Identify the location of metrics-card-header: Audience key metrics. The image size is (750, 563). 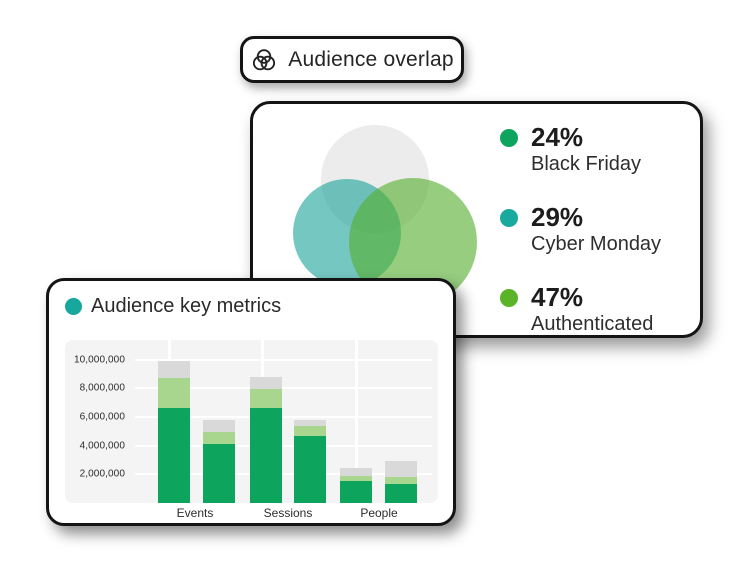
(173, 306).